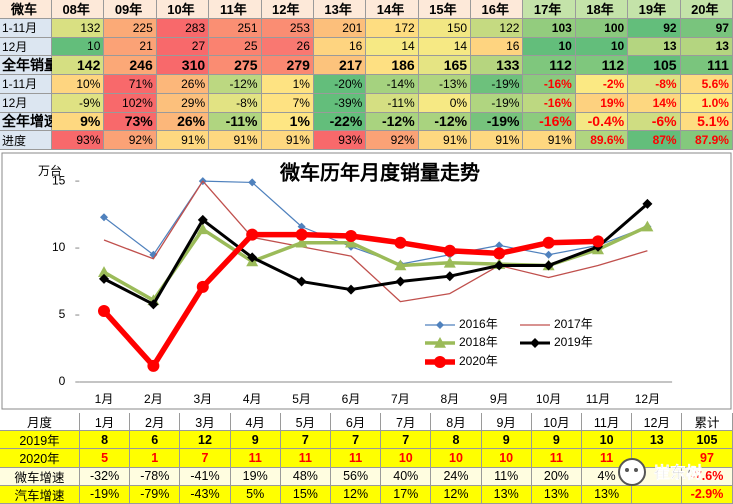  Describe the element at coordinates (130, 9) in the screenshot. I see `header-cell: 09年` at that location.